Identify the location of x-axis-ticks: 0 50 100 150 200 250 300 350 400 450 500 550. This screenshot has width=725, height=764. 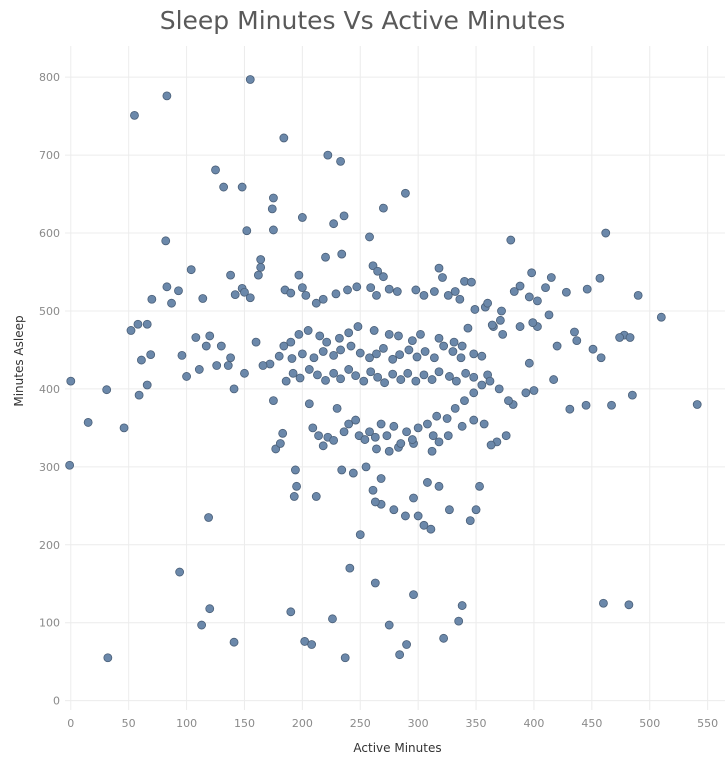
(392, 723).